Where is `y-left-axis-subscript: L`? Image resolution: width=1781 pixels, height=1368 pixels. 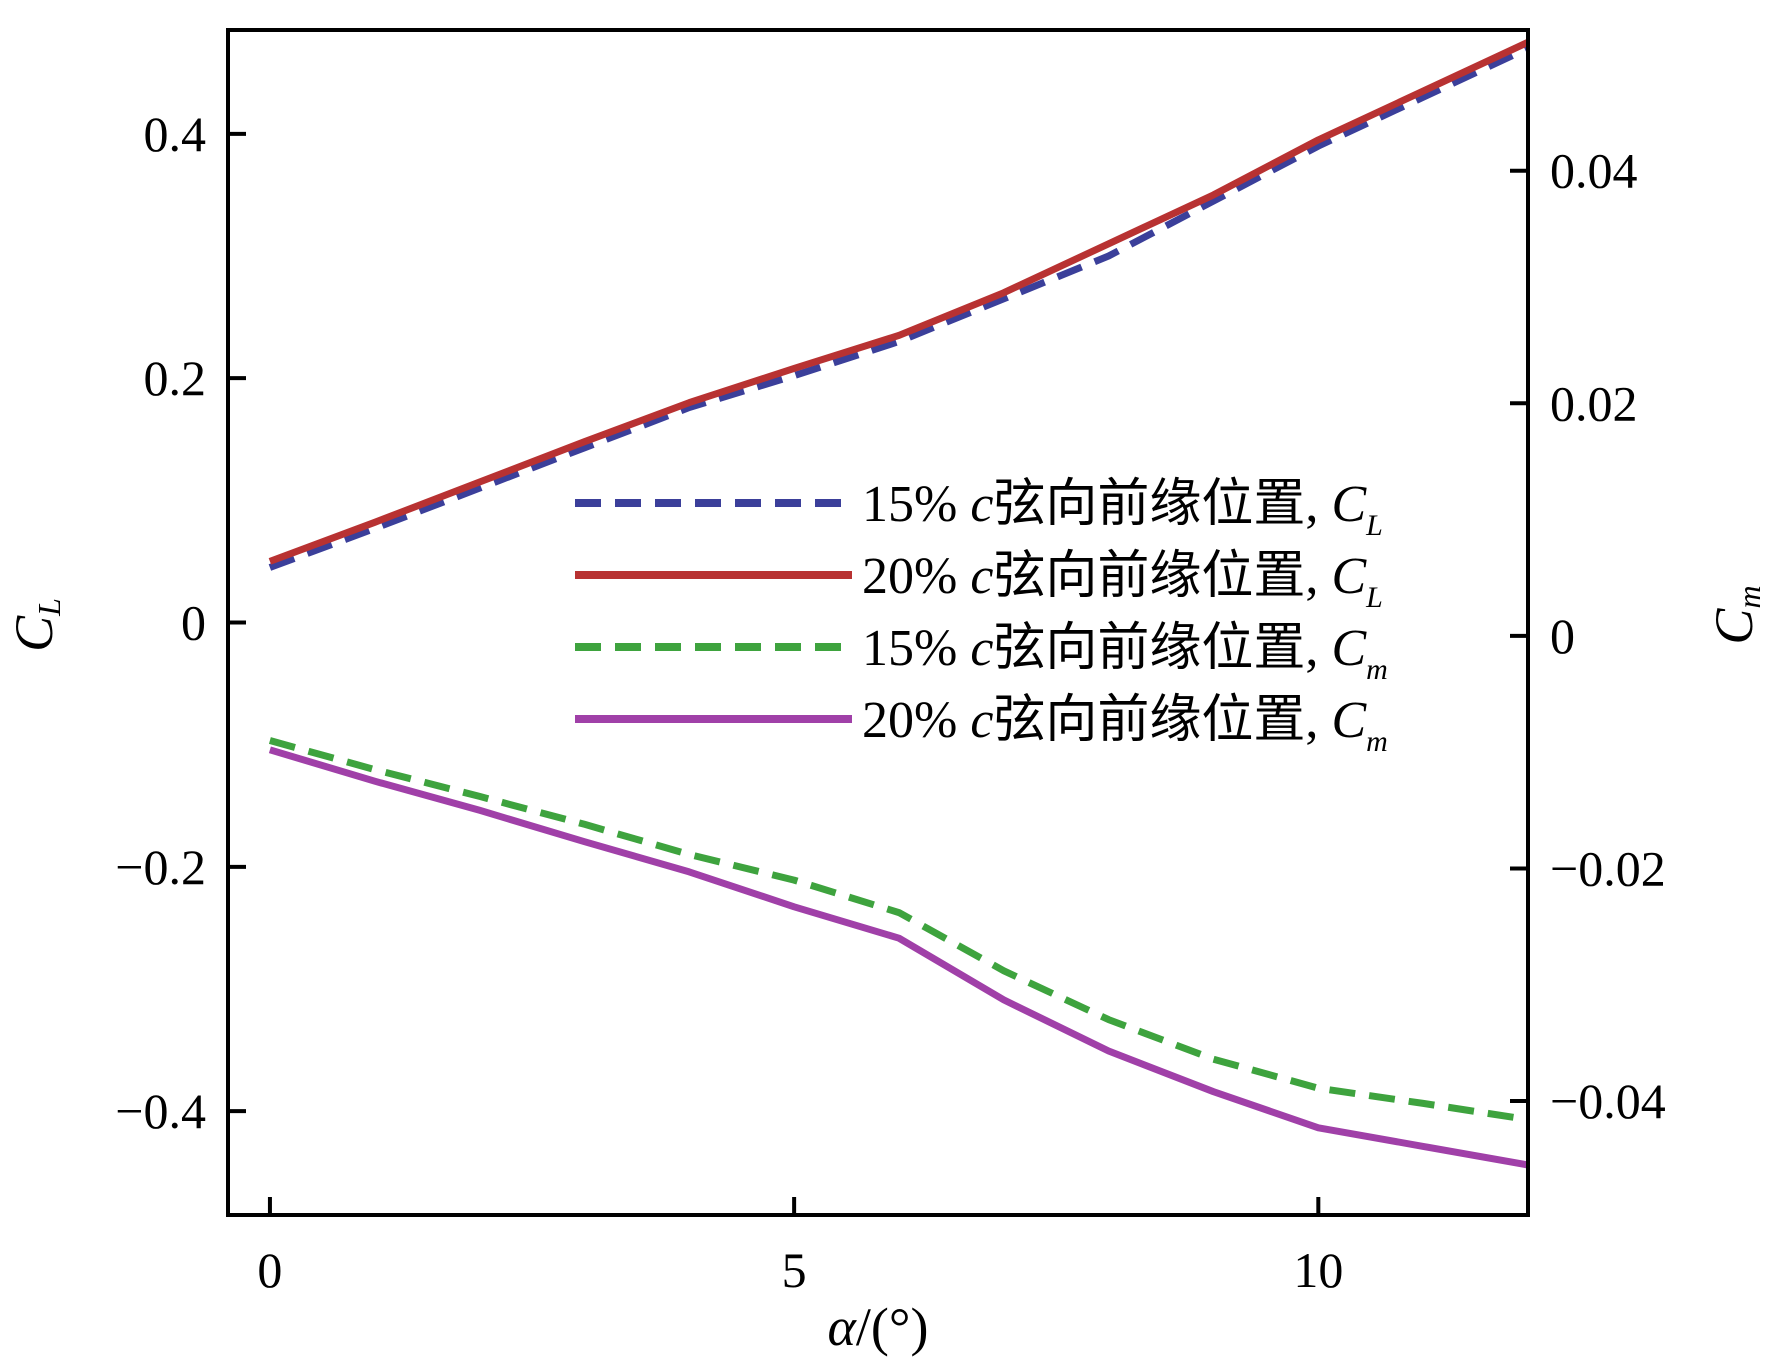
y-left-axis-subscript: L is located at coordinates (49, 607).